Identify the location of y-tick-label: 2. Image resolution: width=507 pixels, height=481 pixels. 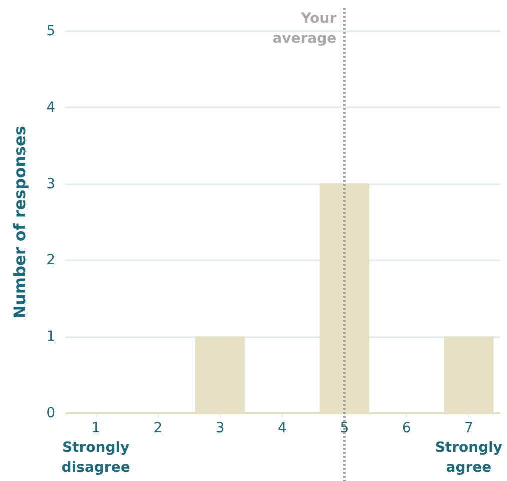
(51, 260).